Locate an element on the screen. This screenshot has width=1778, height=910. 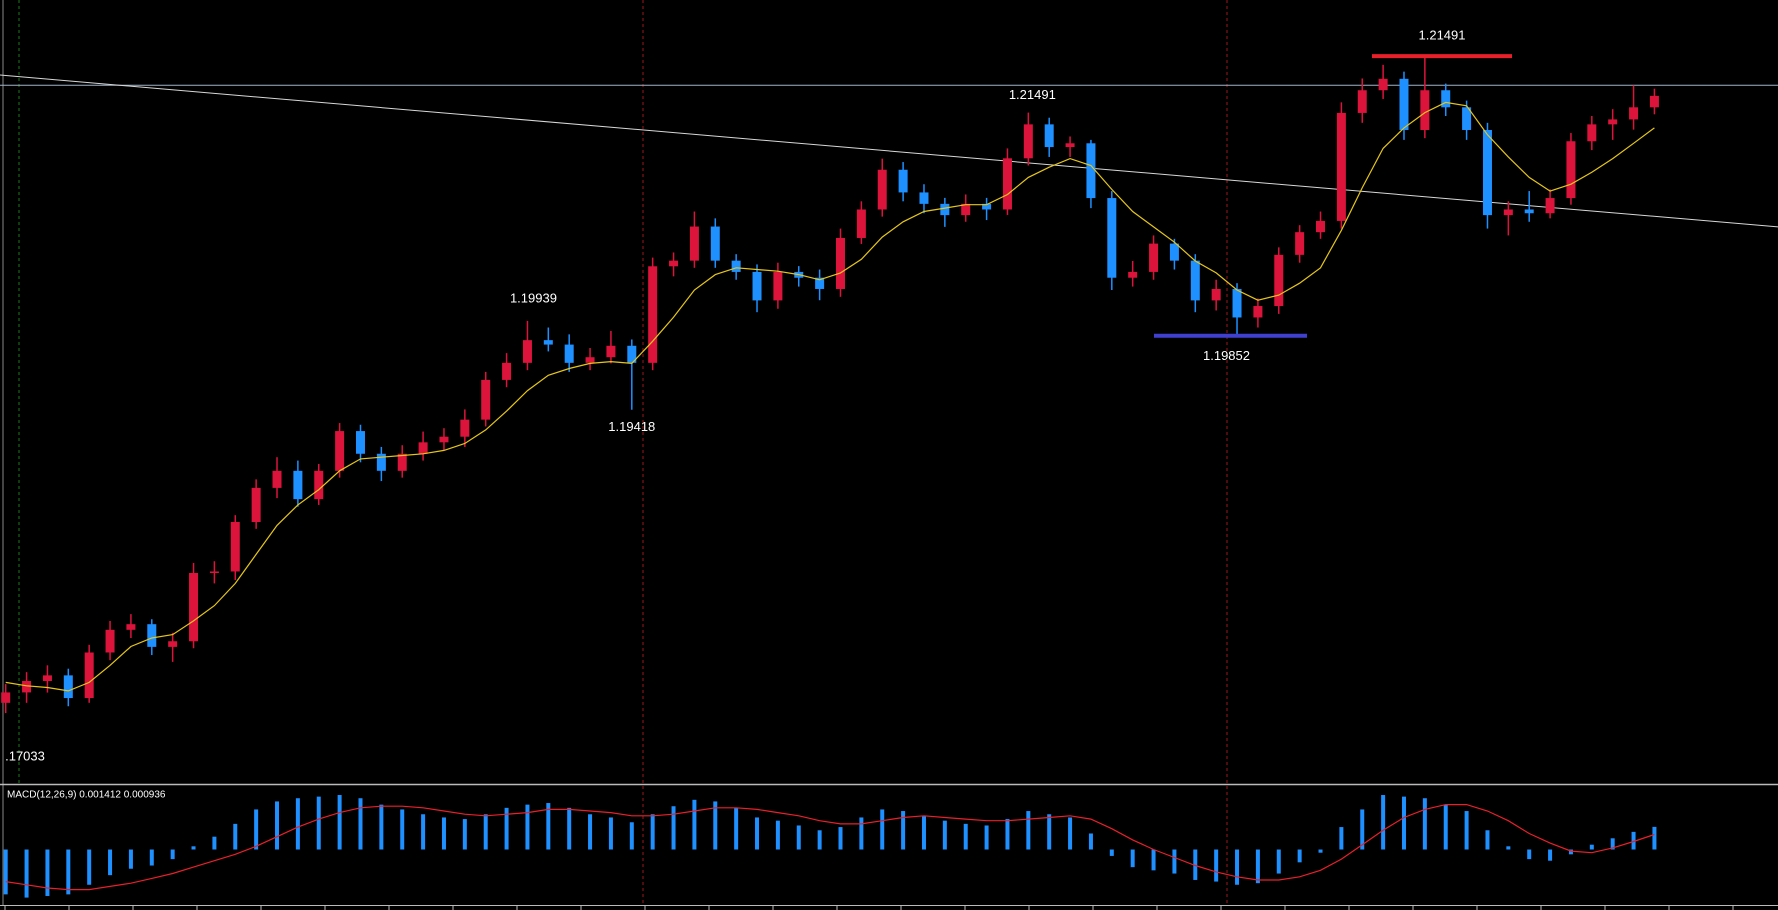
price-annotation: 1.21491 is located at coordinates (1032, 94).